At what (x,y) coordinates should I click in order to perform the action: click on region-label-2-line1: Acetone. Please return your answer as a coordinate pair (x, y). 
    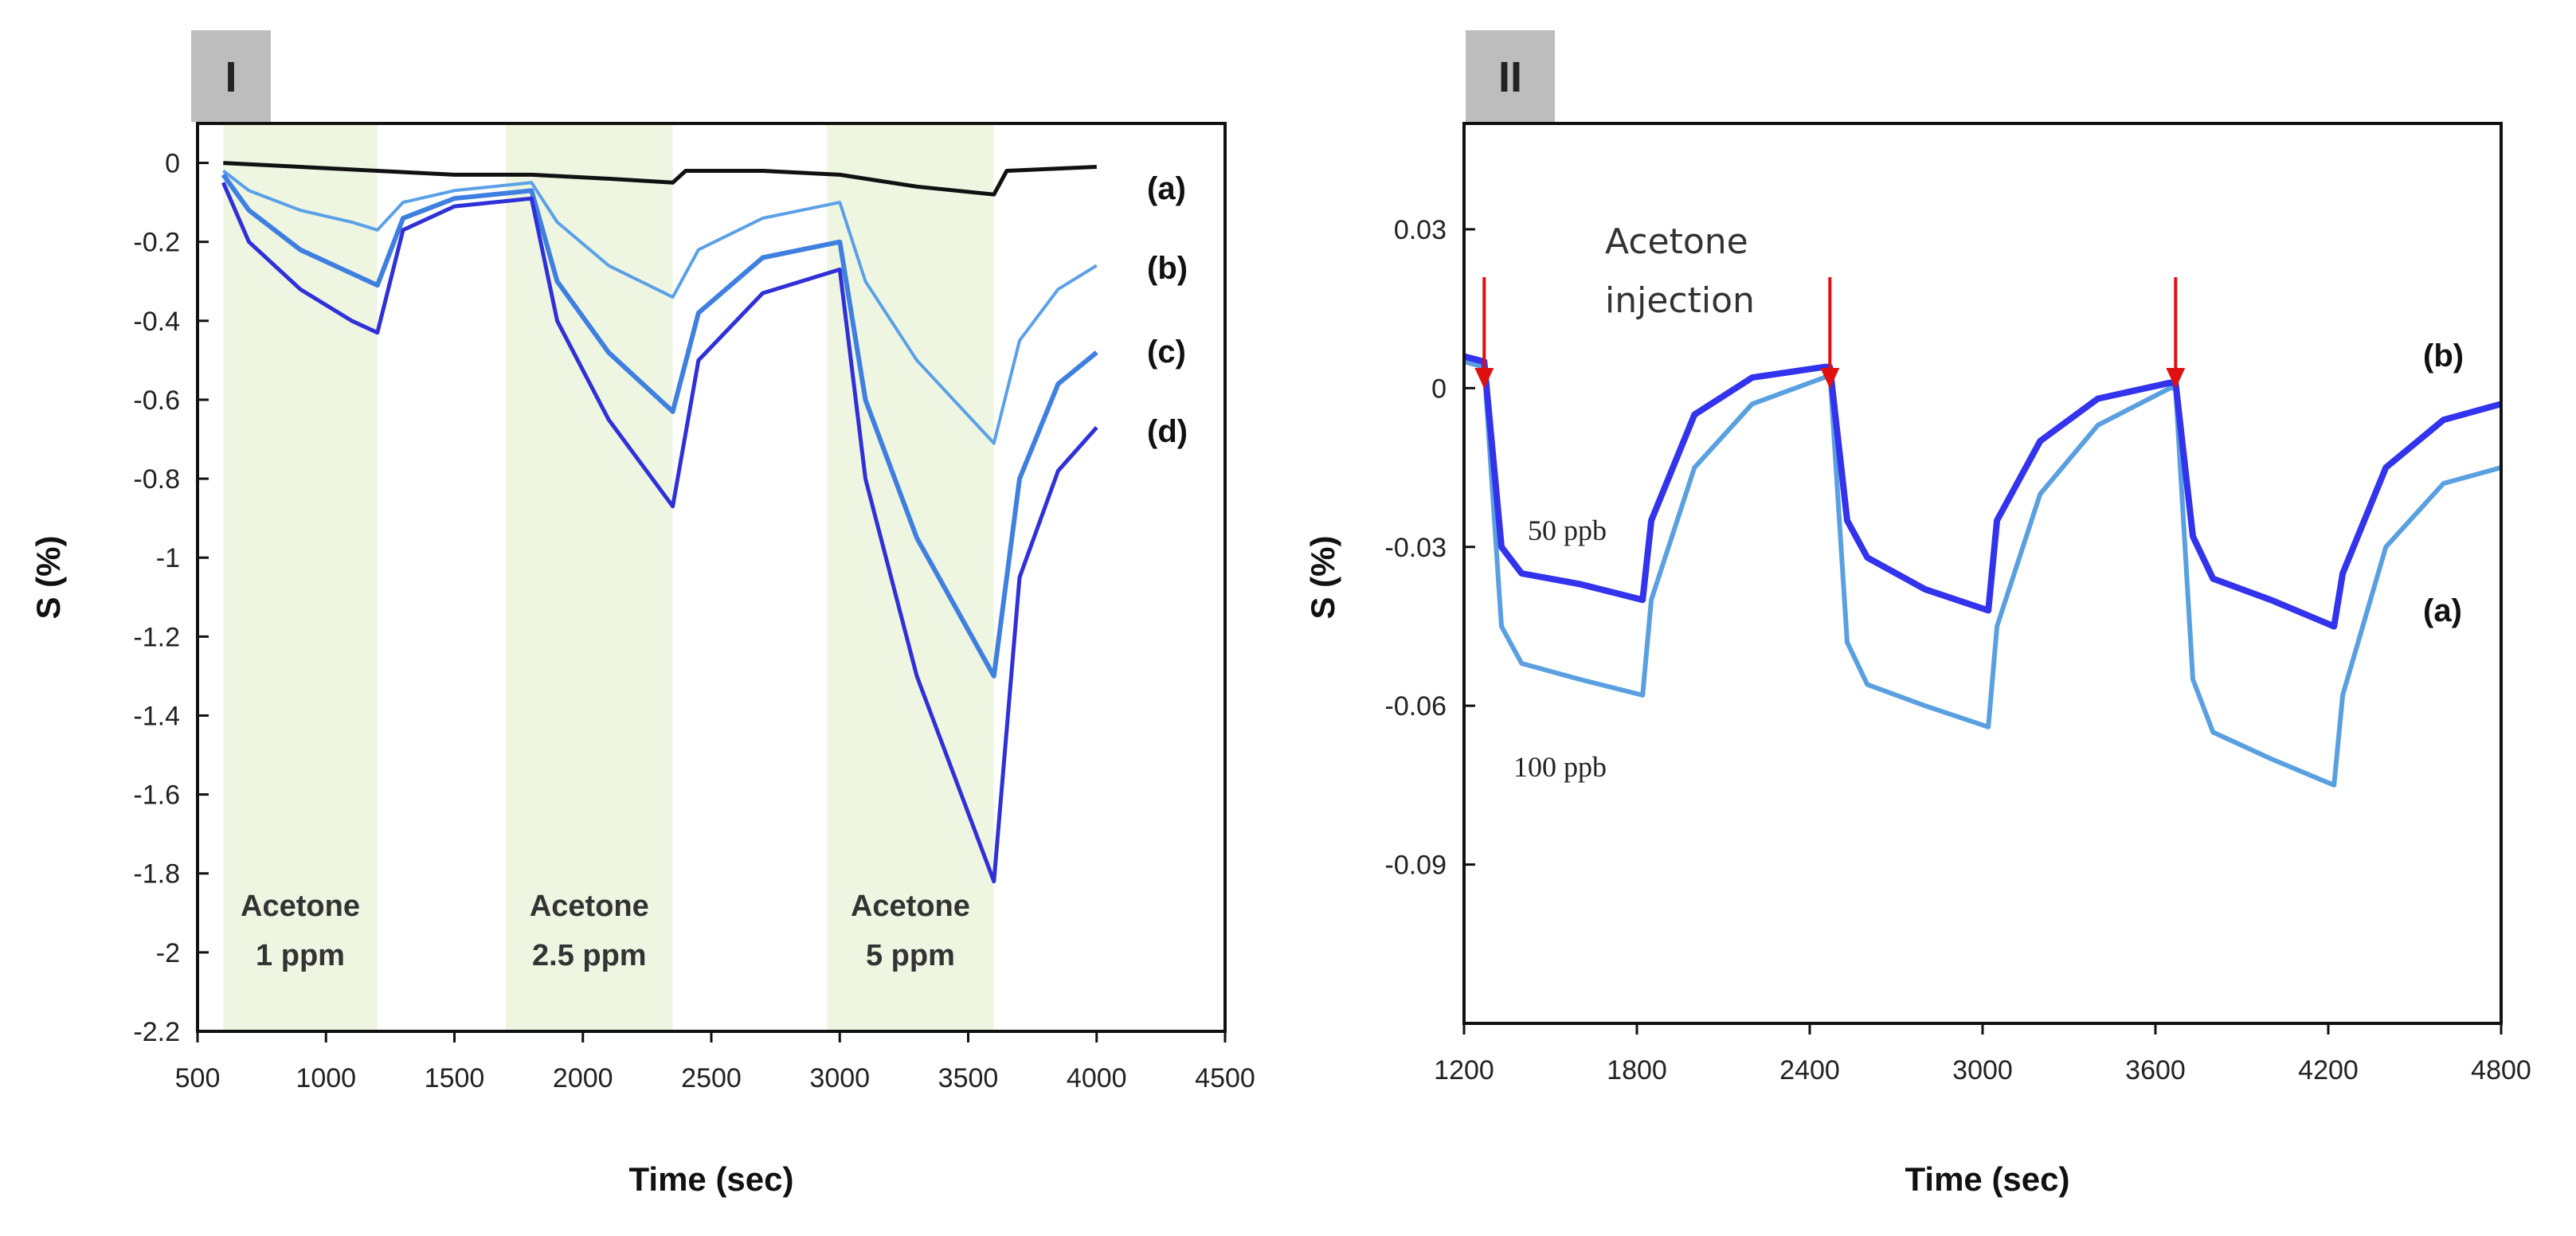
    Looking at the image, I should click on (589, 906).